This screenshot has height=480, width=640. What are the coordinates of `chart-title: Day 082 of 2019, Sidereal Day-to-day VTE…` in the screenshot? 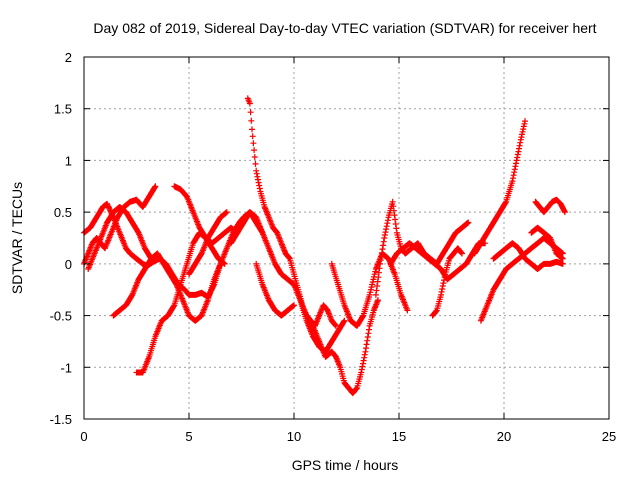 It's located at (344, 28).